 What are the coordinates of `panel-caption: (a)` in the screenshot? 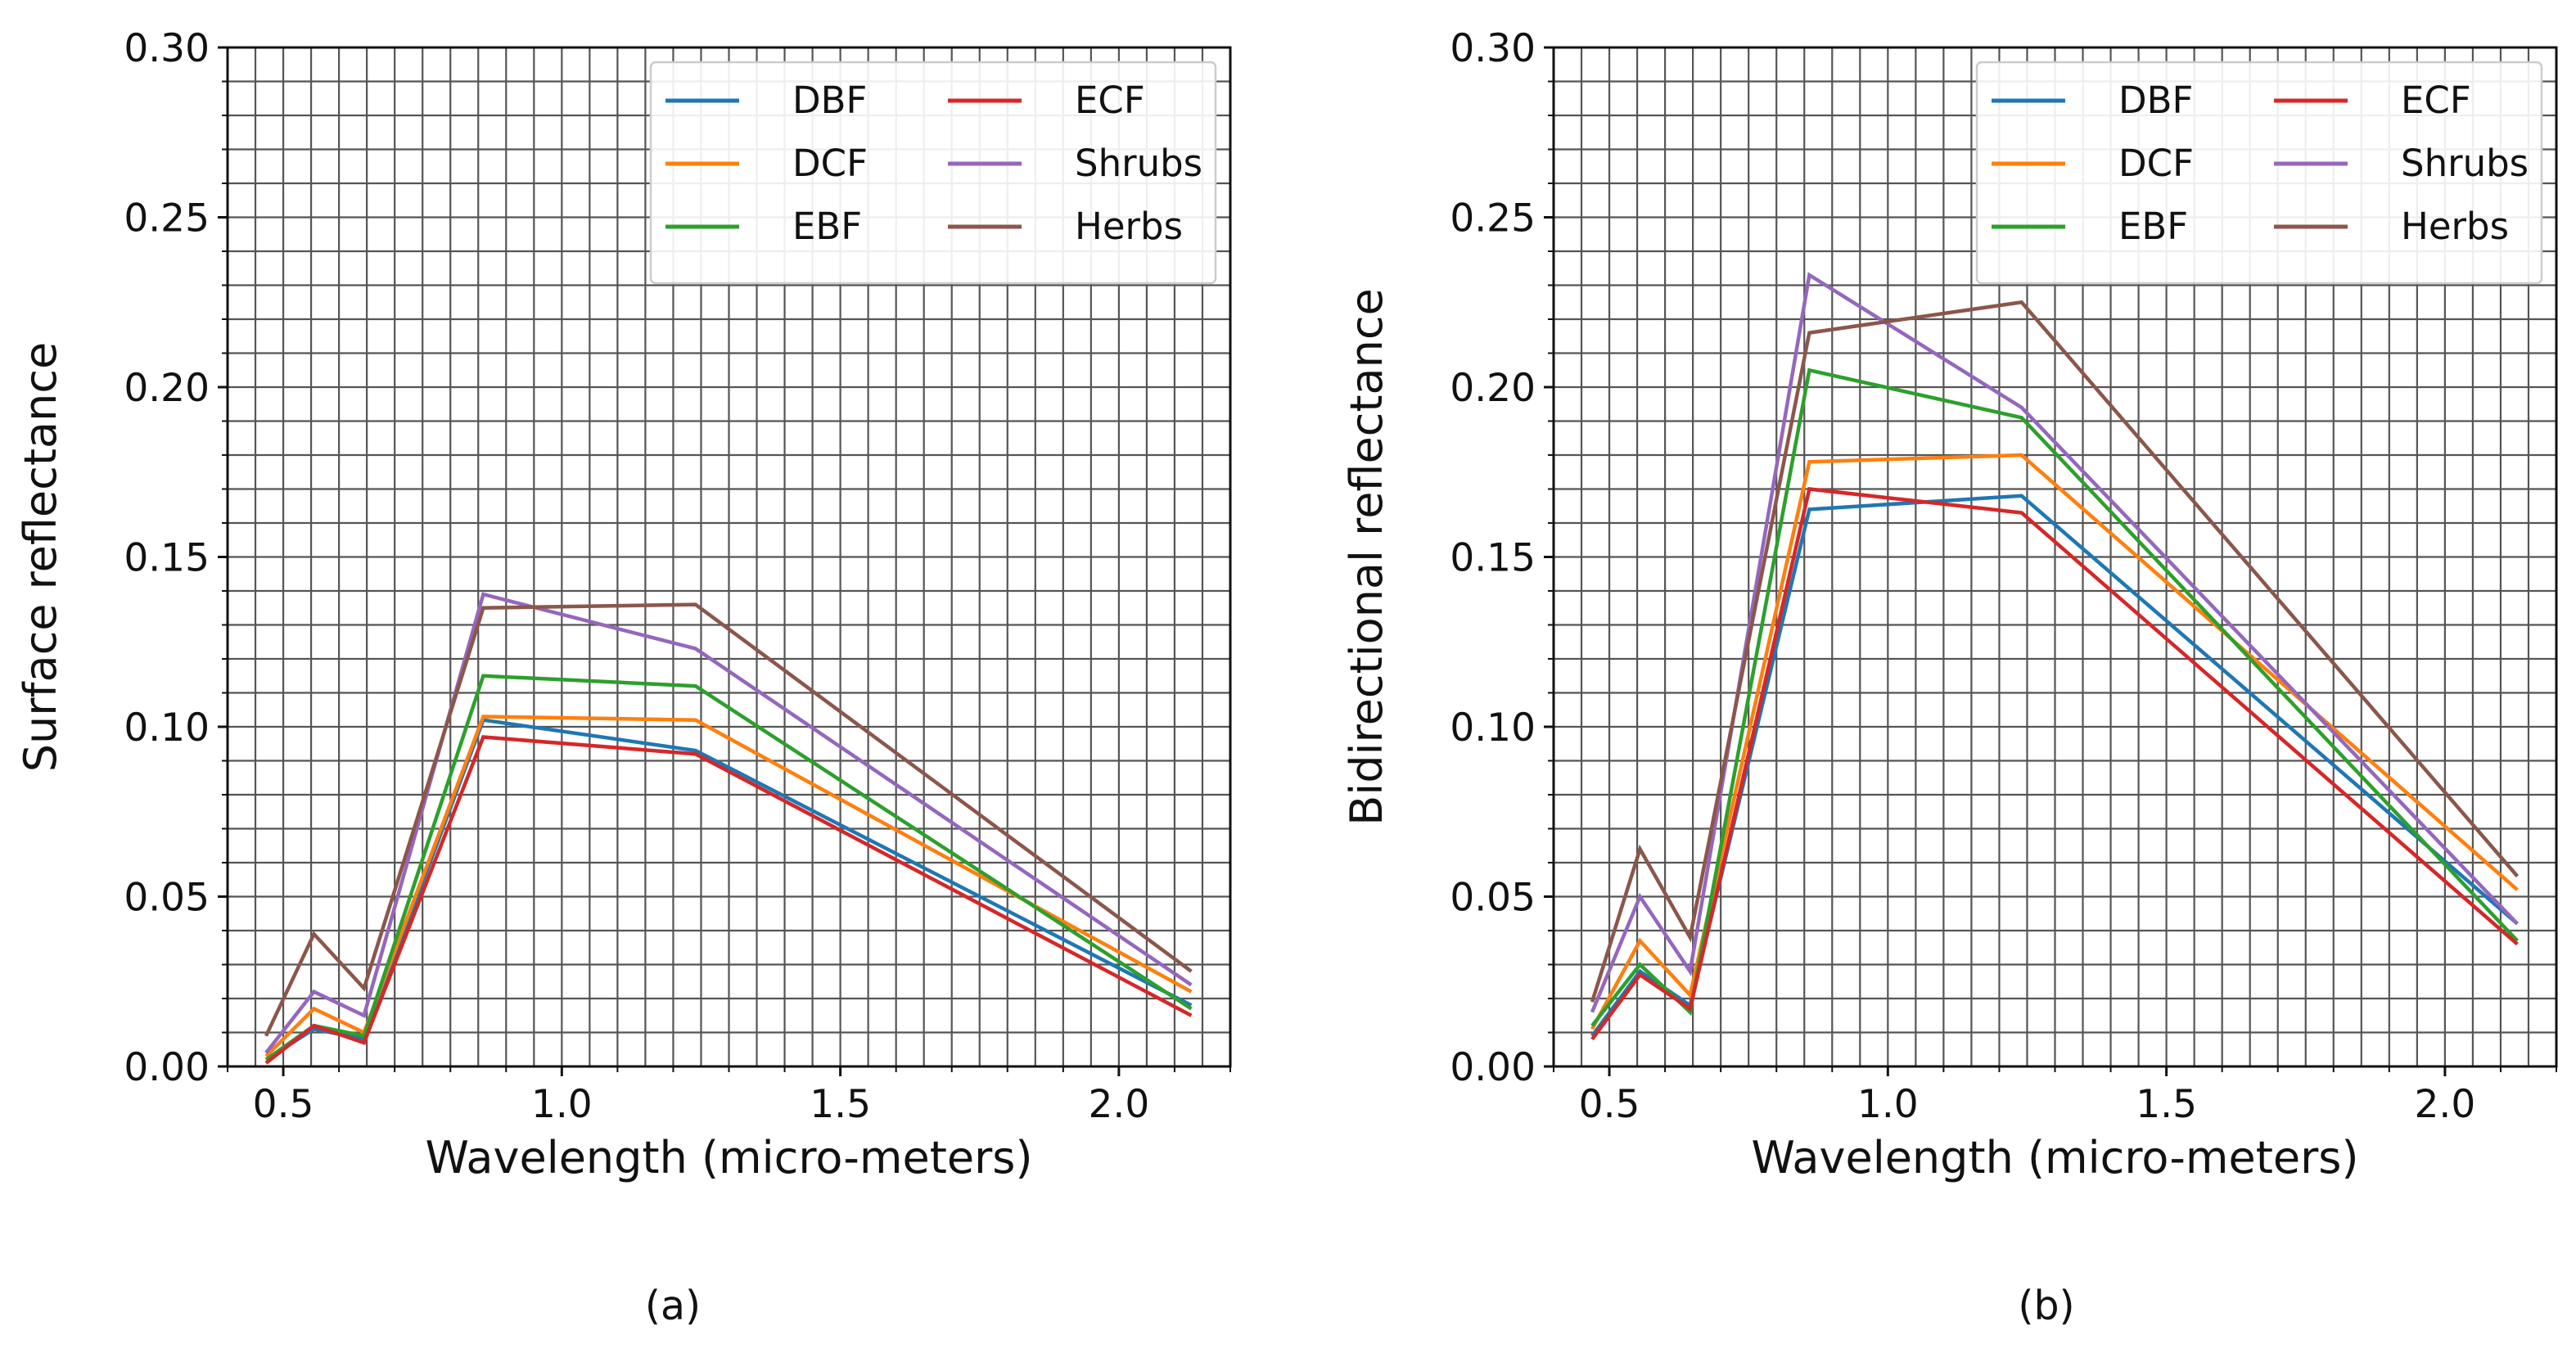 It's located at (673, 1306).